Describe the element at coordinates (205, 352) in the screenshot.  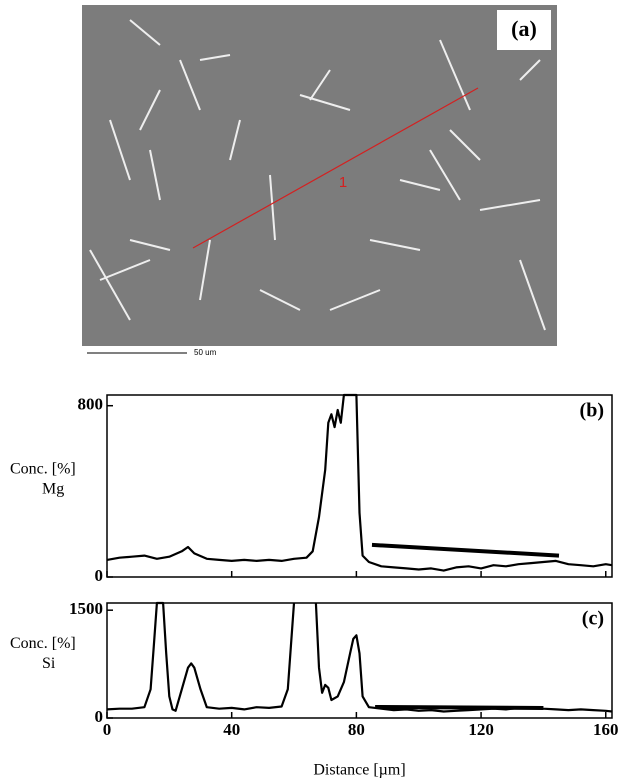
I see `scale-bar-label: 50 um` at that location.